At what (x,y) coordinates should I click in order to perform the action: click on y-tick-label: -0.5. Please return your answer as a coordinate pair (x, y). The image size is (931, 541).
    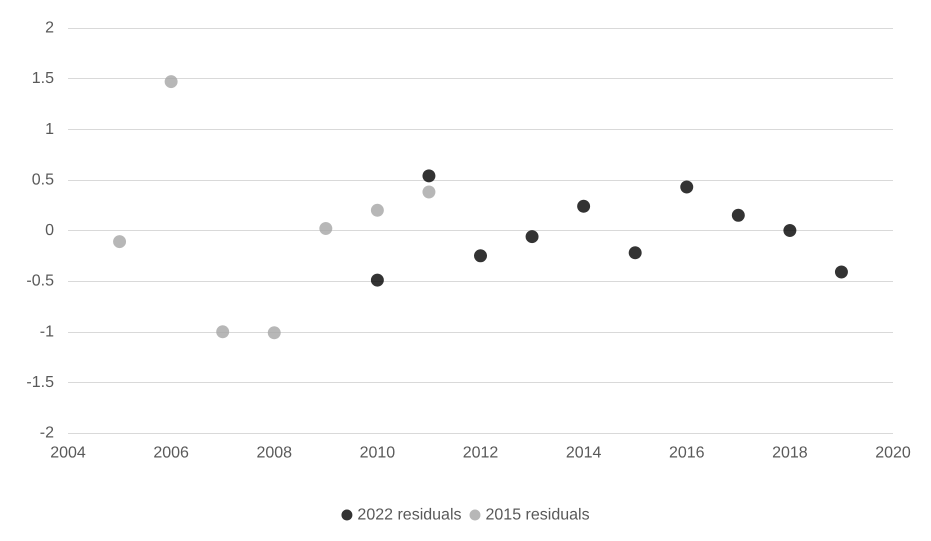
    Looking at the image, I should click on (40, 281).